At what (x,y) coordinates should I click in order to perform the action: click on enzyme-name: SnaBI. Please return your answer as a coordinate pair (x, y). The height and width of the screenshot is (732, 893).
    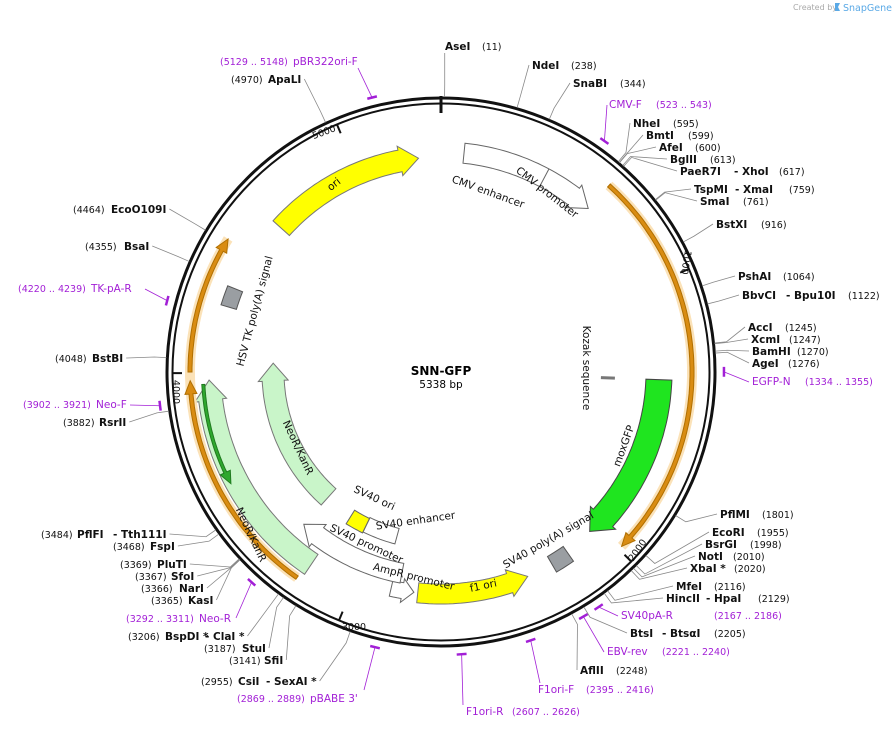
    Looking at the image, I should click on (590, 84).